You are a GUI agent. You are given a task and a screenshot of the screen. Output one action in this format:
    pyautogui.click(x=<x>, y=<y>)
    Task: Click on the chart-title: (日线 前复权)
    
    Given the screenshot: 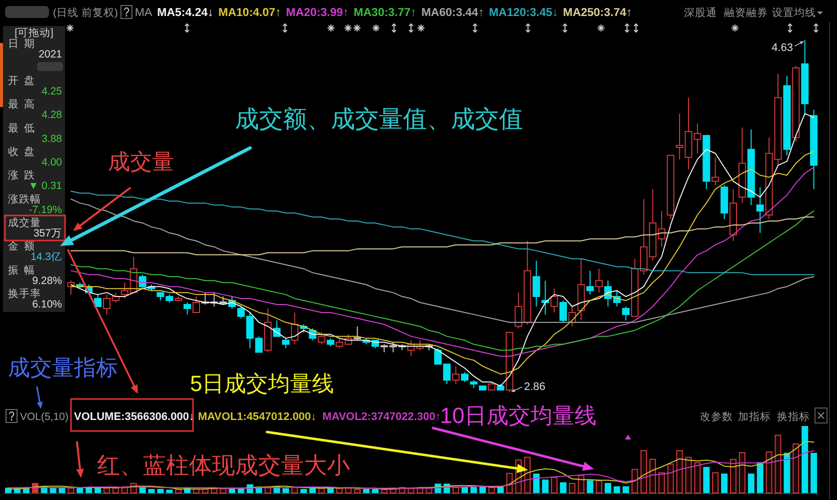 What is the action you would take?
    pyautogui.click(x=85, y=12)
    